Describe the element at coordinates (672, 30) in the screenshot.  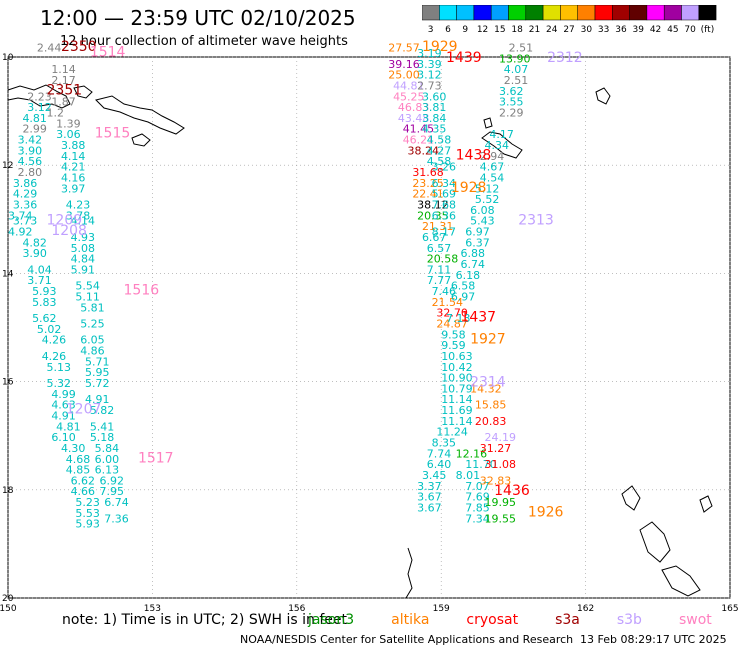
I see `legend-label: 45` at that location.